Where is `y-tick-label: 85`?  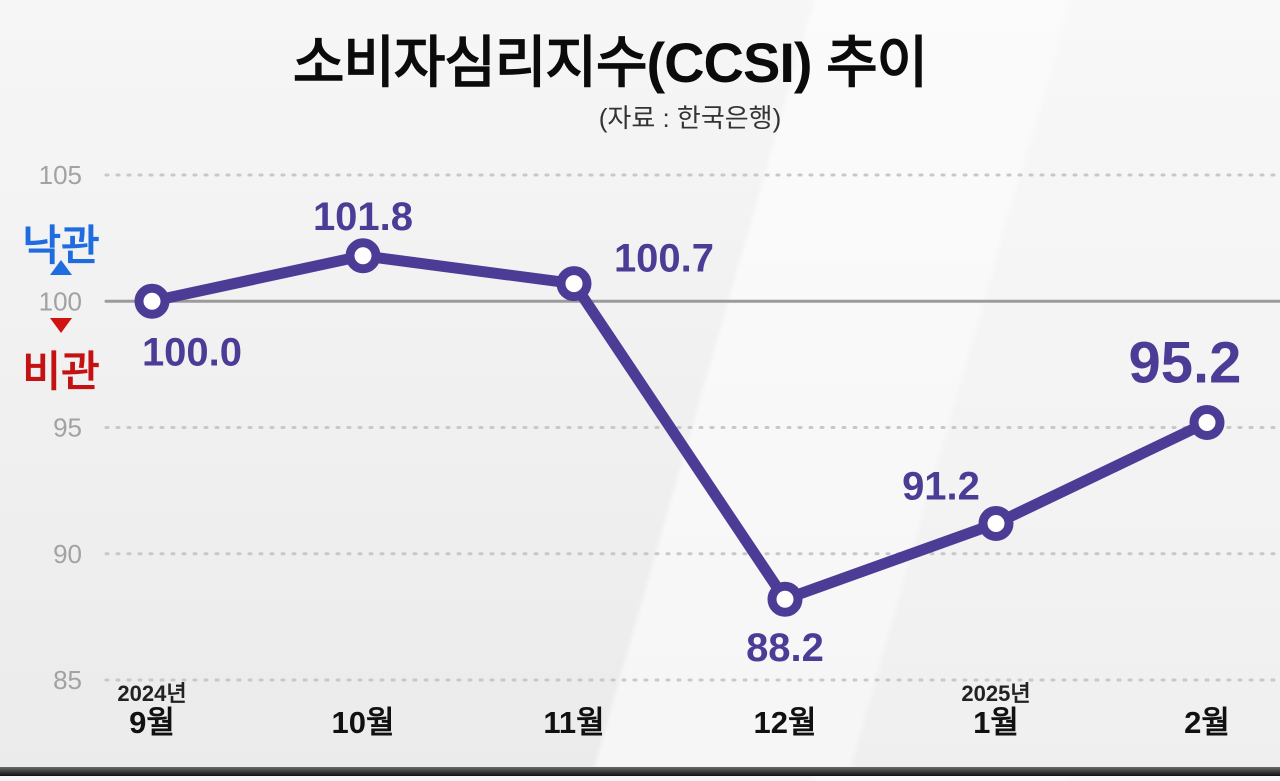 y-tick-label: 85 is located at coordinates (67, 680).